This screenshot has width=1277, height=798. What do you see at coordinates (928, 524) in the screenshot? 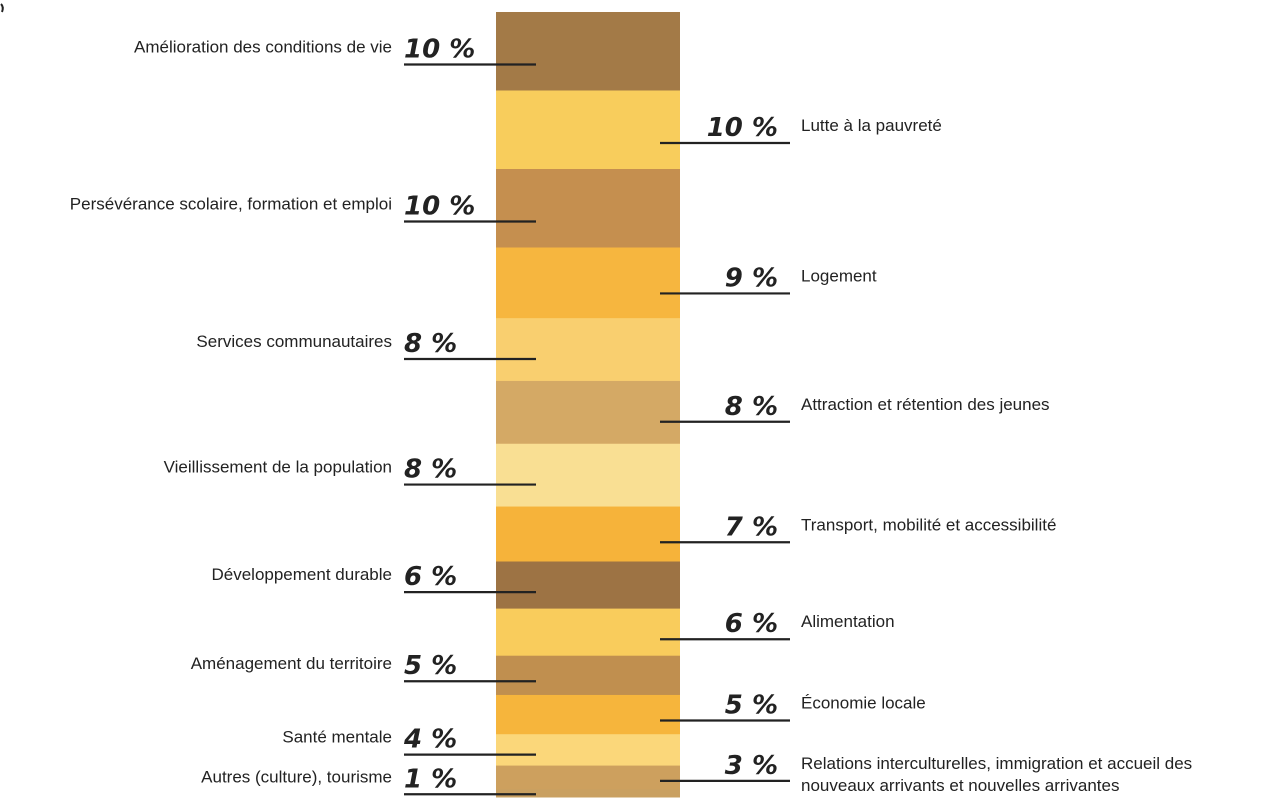
I see `category-label: Transport, mobilité et accessibilité` at bounding box center [928, 524].